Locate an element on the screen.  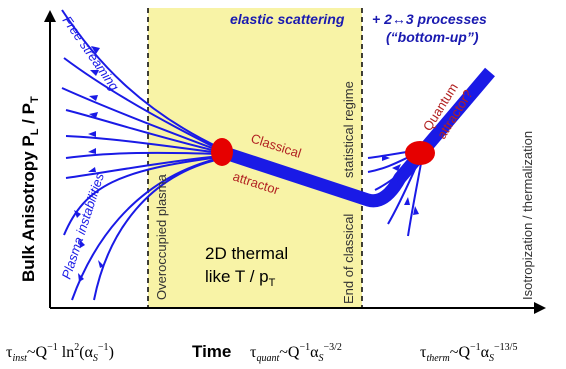
y-axis-label: Bulk Anisotropy PL / PT is located at coordinates (30, 189).